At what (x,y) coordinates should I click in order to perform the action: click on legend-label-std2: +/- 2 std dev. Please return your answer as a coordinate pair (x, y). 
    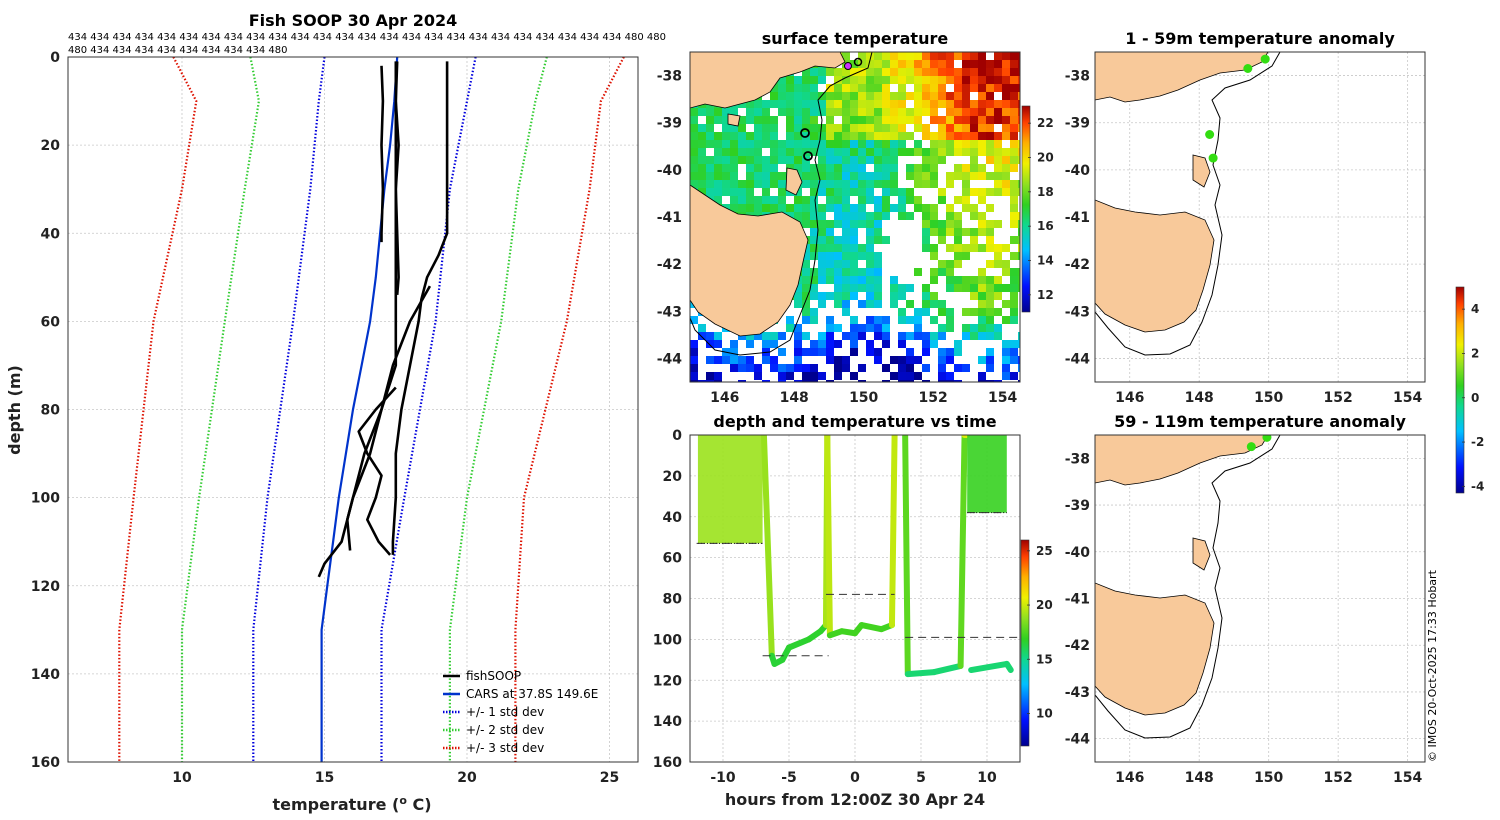
    Looking at the image, I should click on (505, 730).